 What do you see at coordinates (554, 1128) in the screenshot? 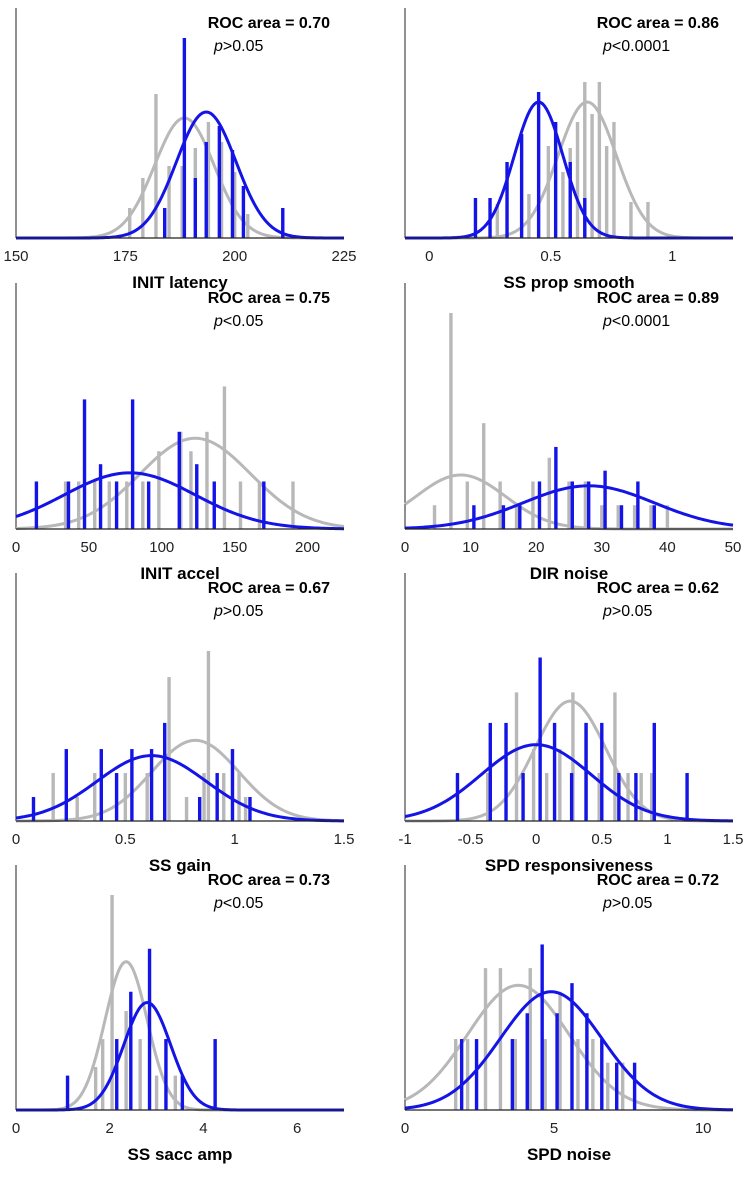
I see `x-tick-label: 5` at bounding box center [554, 1128].